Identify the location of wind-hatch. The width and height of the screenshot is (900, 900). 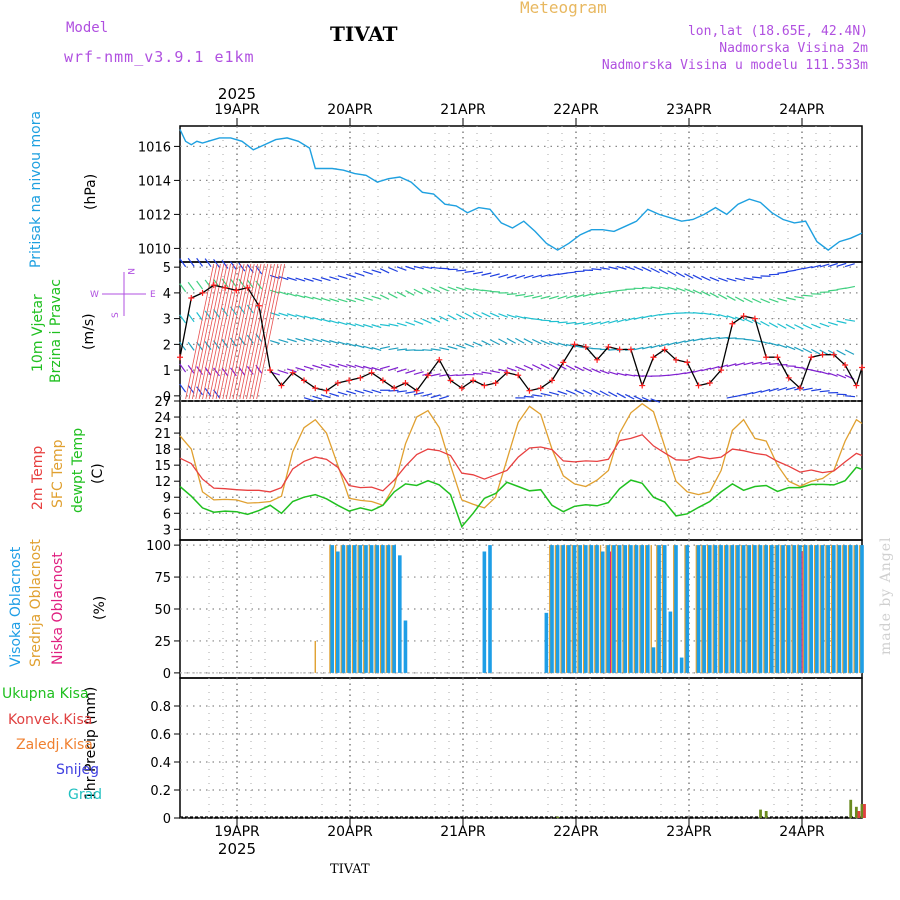
(250, 331).